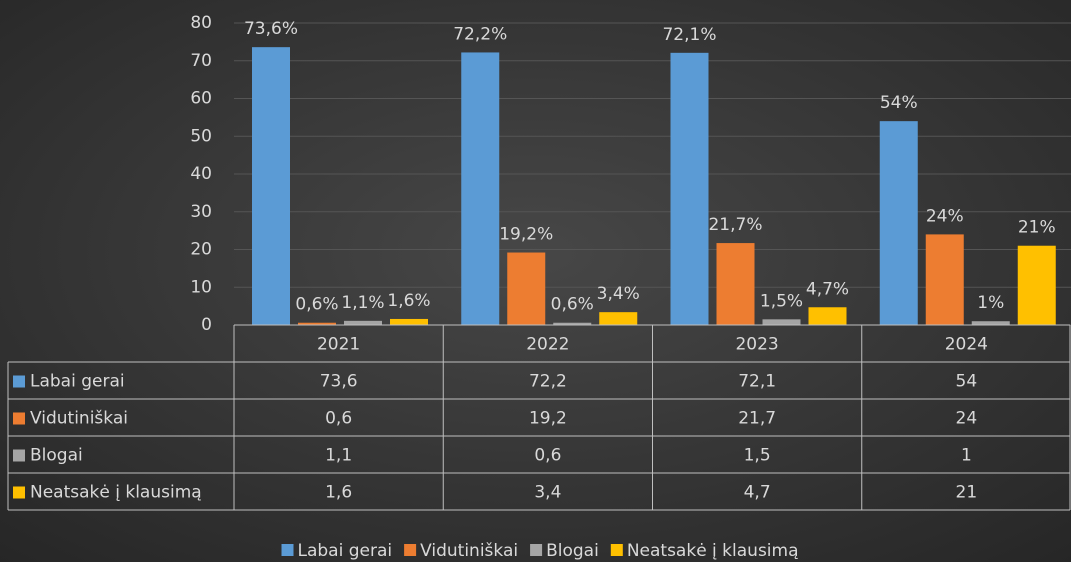  What do you see at coordinates (201, 61) in the screenshot?
I see `y-tick-label: 70` at bounding box center [201, 61].